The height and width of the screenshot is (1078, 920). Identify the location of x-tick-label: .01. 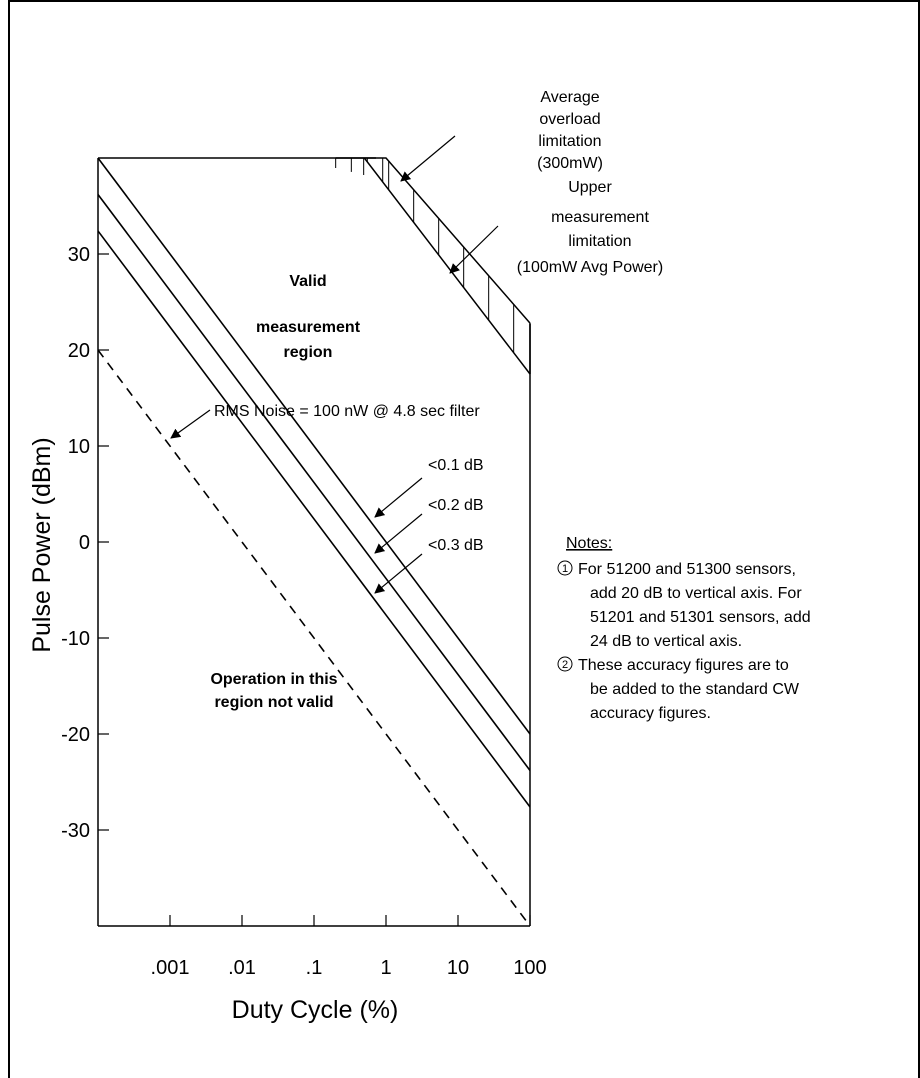
(242, 968).